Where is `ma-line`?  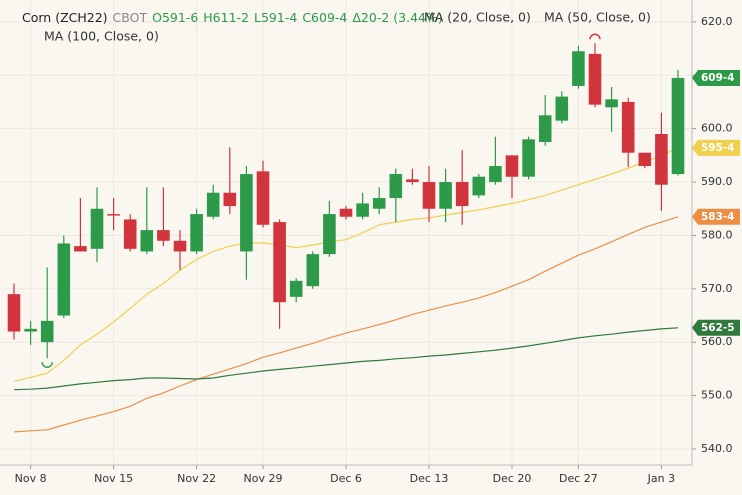 ma-line is located at coordinates (346, 359).